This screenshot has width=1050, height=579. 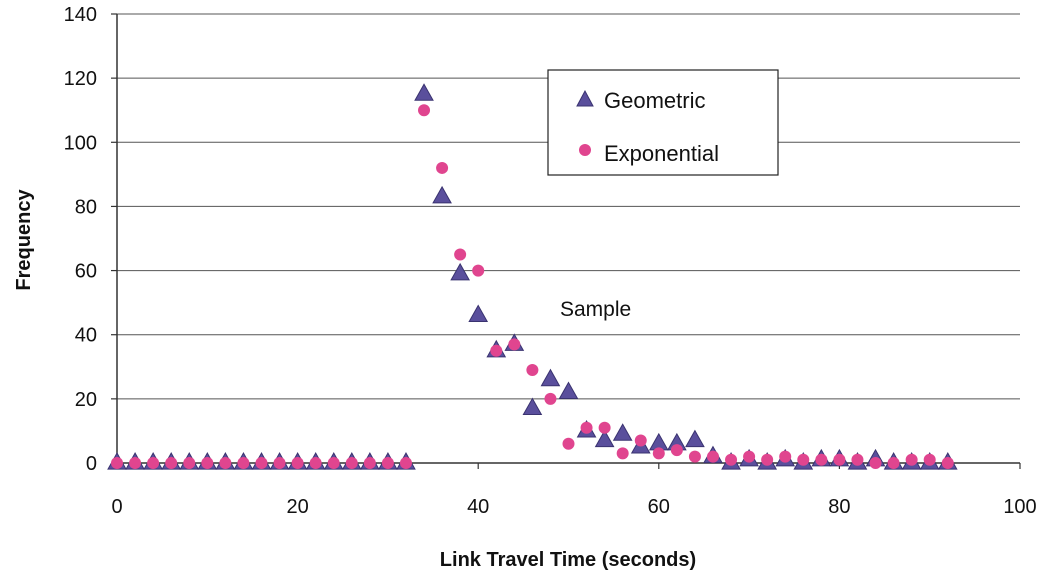 What do you see at coordinates (86, 207) in the screenshot?
I see `y-tick-label: 80` at bounding box center [86, 207].